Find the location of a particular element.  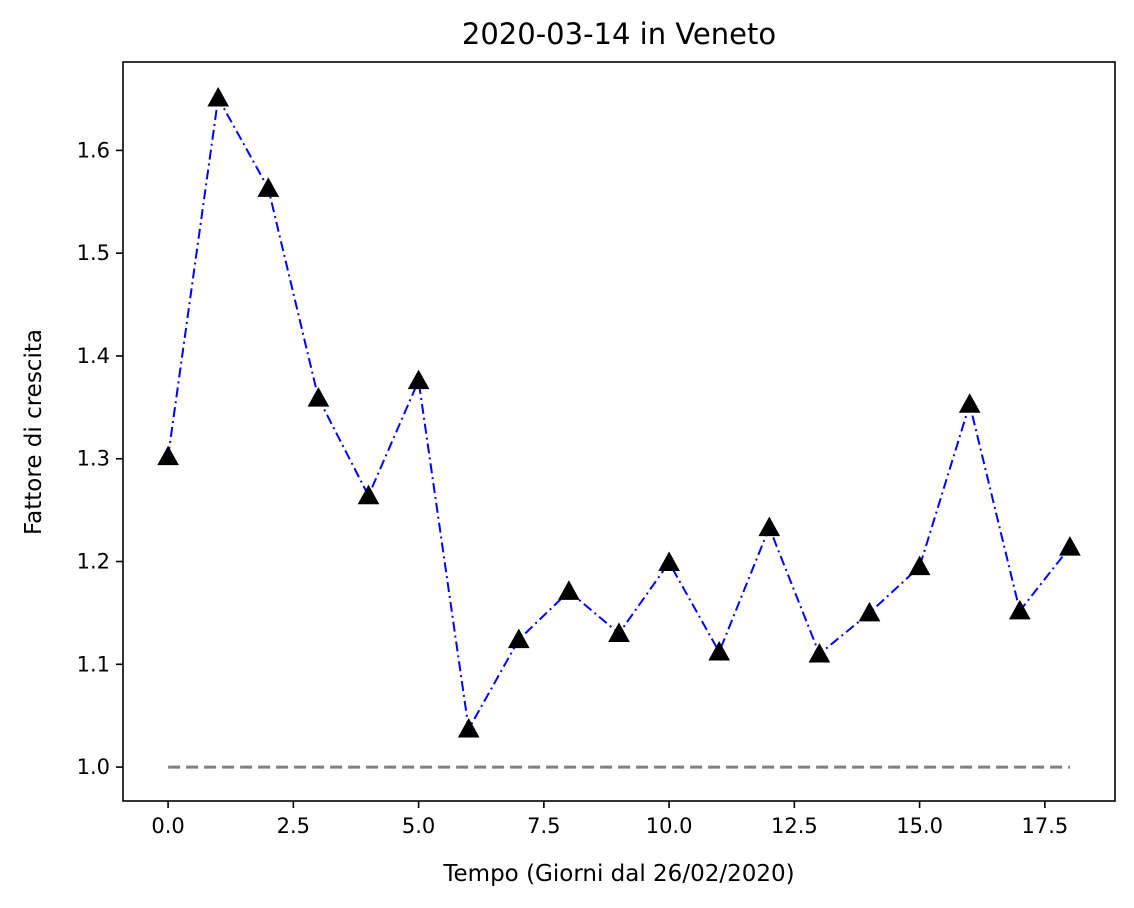

y-axis: 1.0 1.1 1.2 1.3 1.4 1.5 1.6 is located at coordinates (100, 458).